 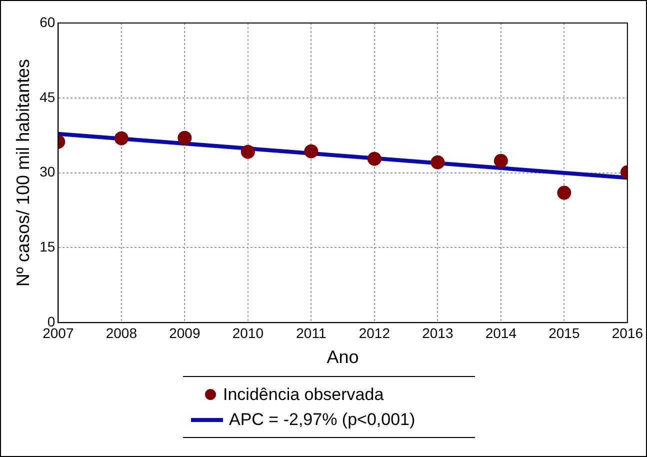 I want to click on y-tick-label: 15, so click(x=48, y=246).